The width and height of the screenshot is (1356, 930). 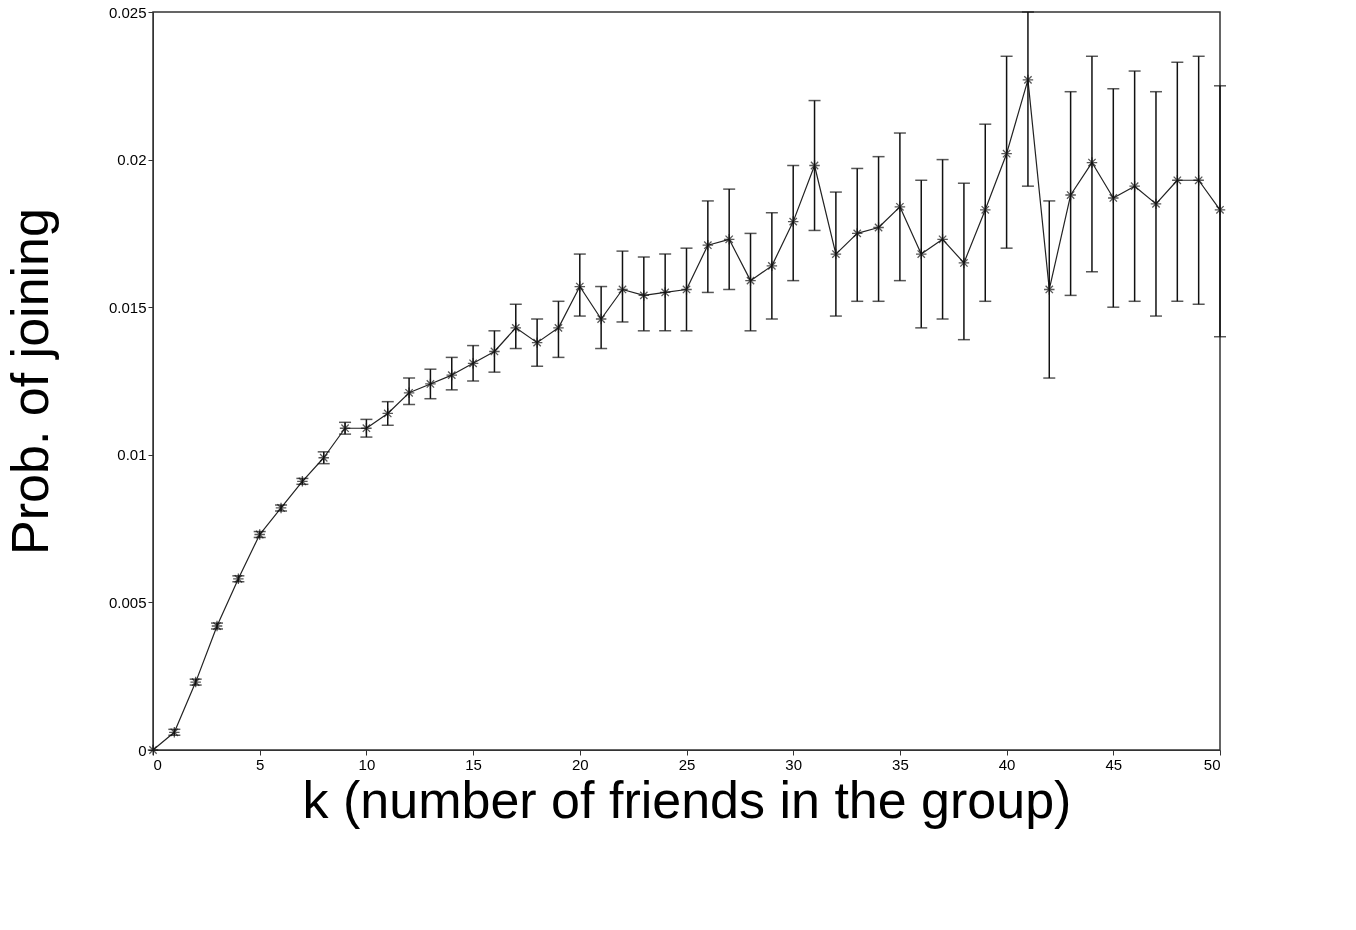 What do you see at coordinates (687, 799) in the screenshot?
I see `x-axis-title: k (number of friends in the group)` at bounding box center [687, 799].